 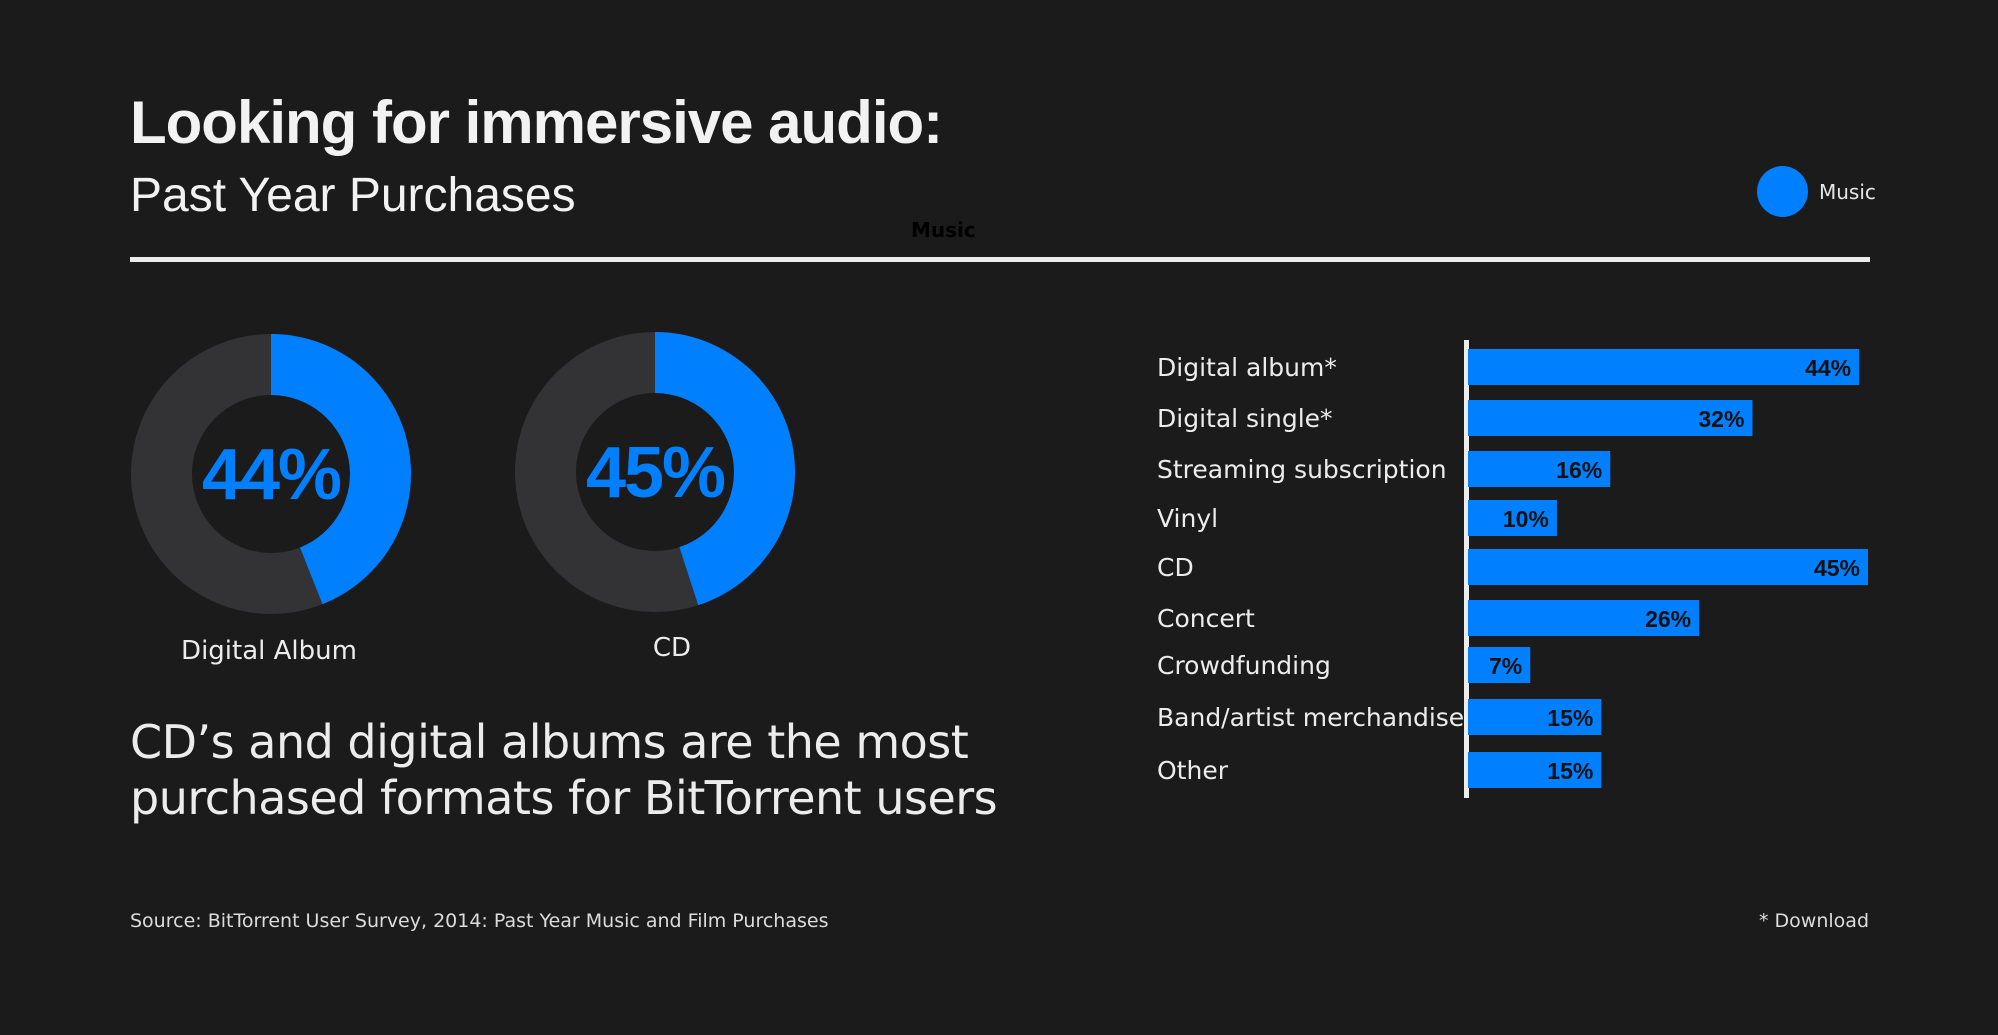 I want to click on bar-category-label: Band/artist merchandise, so click(x=1310, y=717).